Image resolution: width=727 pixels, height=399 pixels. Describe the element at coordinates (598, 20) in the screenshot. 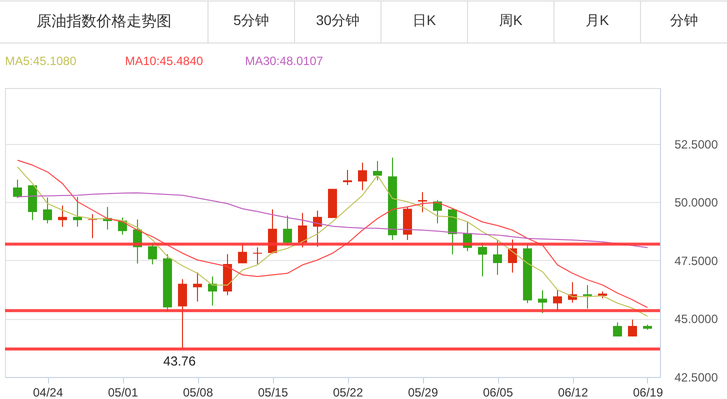

I see `text: 月K` at that location.